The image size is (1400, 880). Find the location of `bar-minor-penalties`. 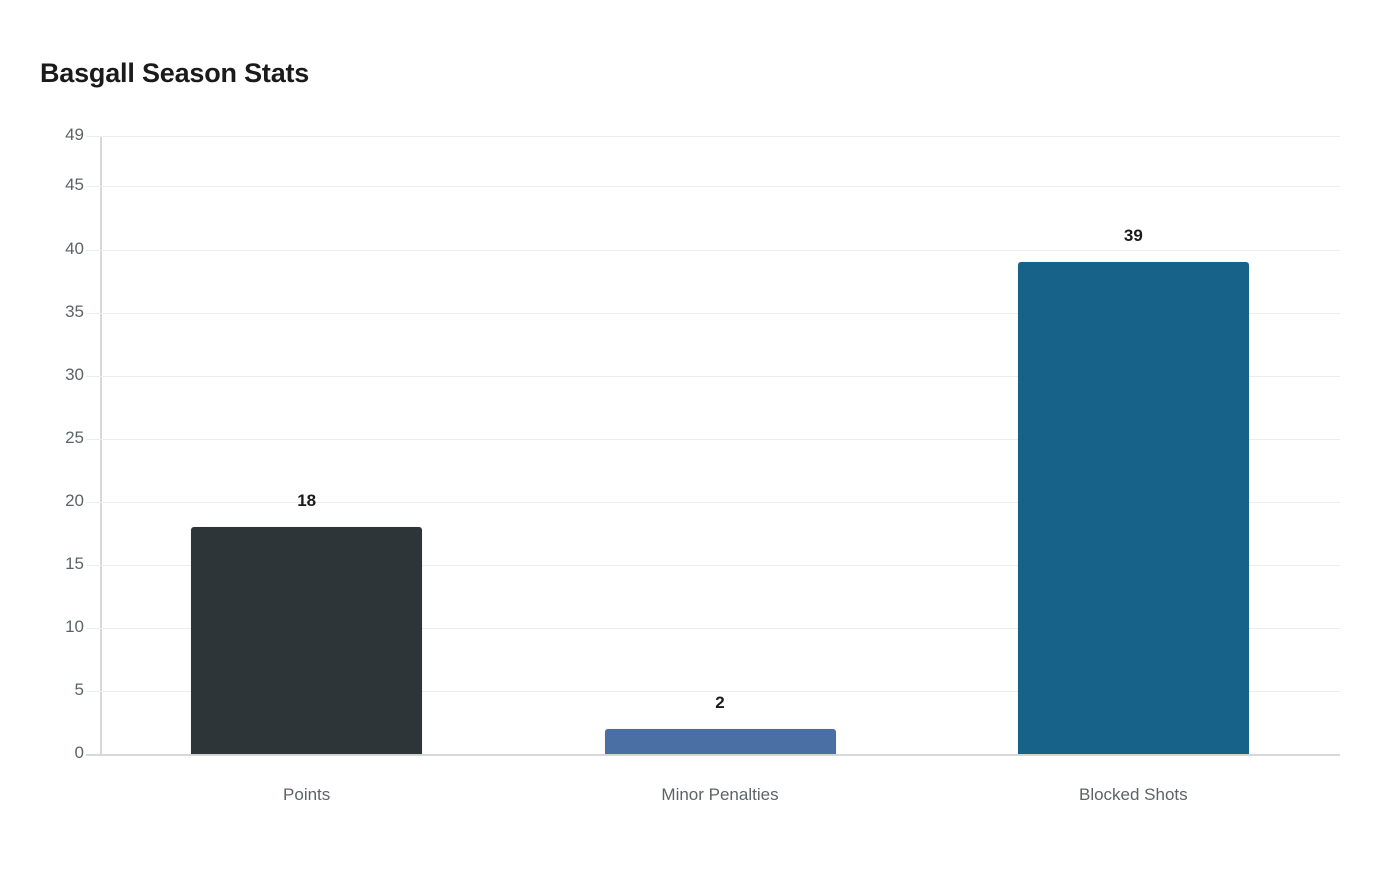

bar-minor-penalties is located at coordinates (720, 741).